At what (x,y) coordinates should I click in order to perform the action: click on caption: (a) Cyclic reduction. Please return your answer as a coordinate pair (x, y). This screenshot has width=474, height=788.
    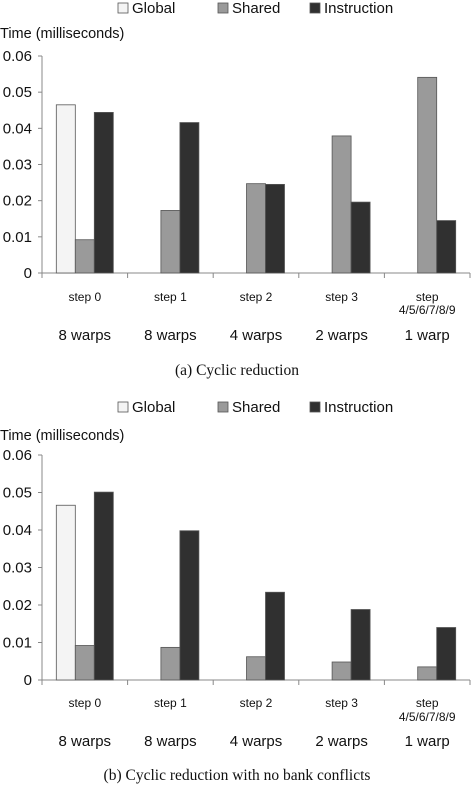
    Looking at the image, I should click on (237, 370).